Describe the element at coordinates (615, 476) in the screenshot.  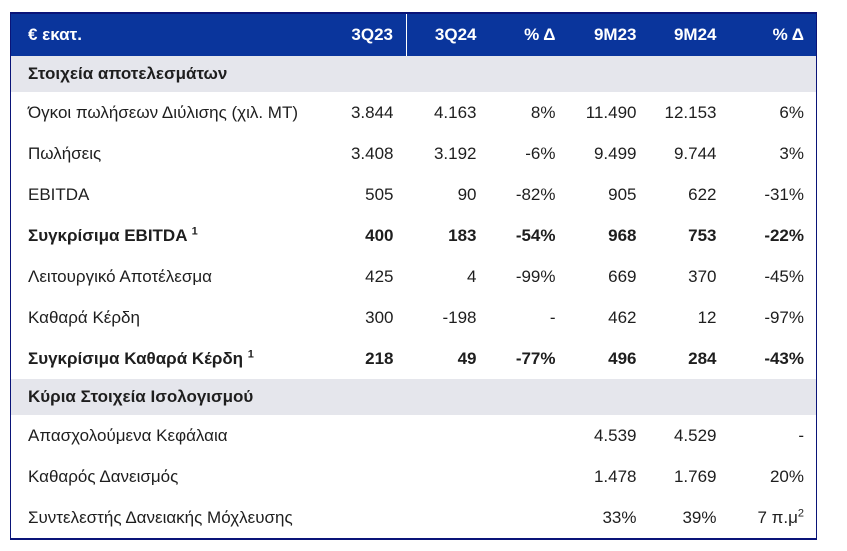
I see `cell-value: 1.478` at that location.